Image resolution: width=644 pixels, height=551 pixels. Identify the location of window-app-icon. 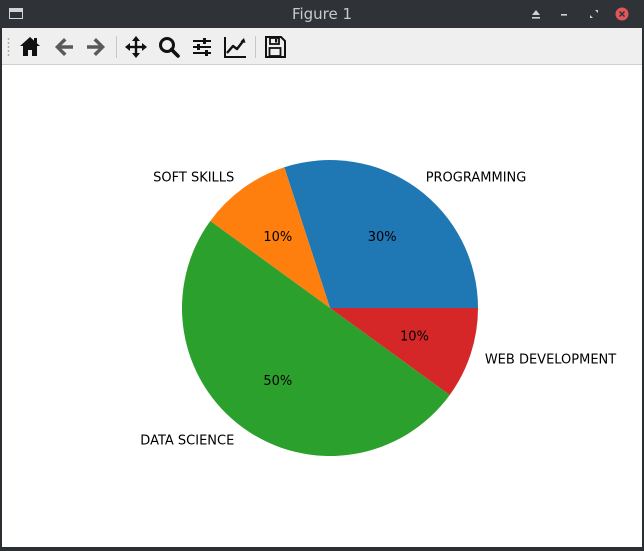
(16, 13).